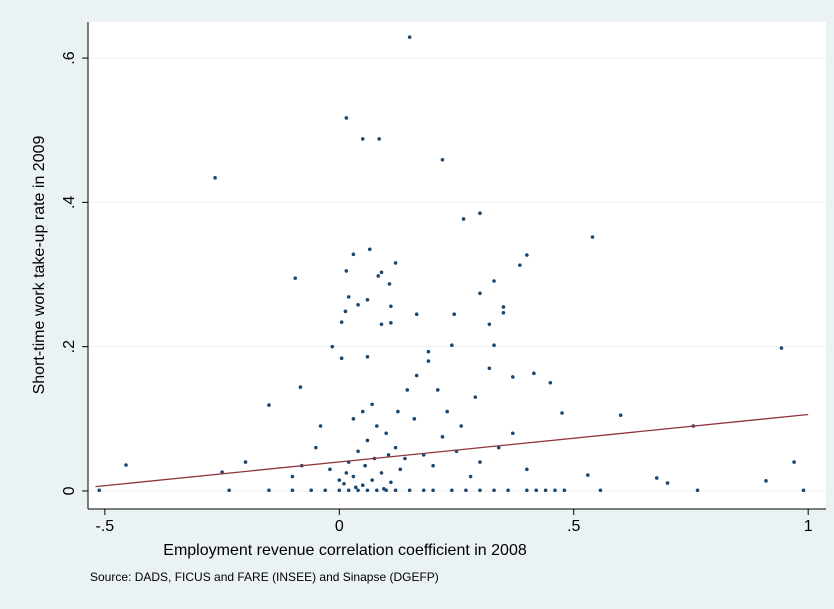 The height and width of the screenshot is (609, 834). Describe the element at coordinates (69, 57) in the screenshot. I see `y-tick-label: .6` at that location.